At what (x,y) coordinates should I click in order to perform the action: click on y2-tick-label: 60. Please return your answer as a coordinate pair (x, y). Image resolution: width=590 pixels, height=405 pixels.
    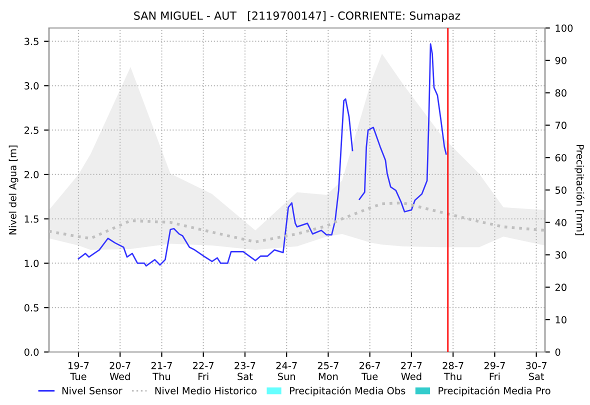
    Looking at the image, I should click on (560, 158).